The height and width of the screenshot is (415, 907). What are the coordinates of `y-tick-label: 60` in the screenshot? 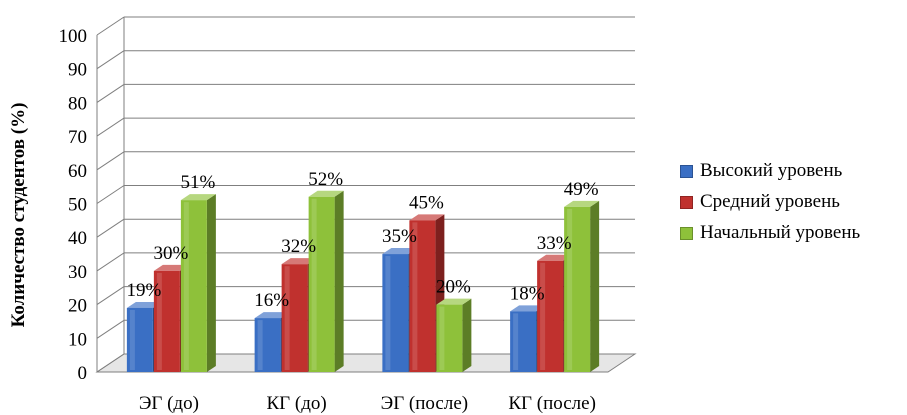 It's located at (77, 171).